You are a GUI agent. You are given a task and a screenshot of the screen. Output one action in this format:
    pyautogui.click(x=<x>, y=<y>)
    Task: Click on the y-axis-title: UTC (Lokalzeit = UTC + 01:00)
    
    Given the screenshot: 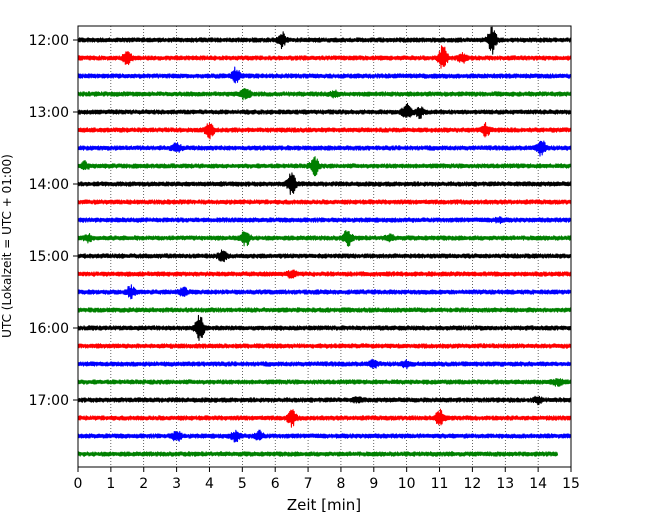 What is the action you would take?
    pyautogui.click(x=7, y=246)
    